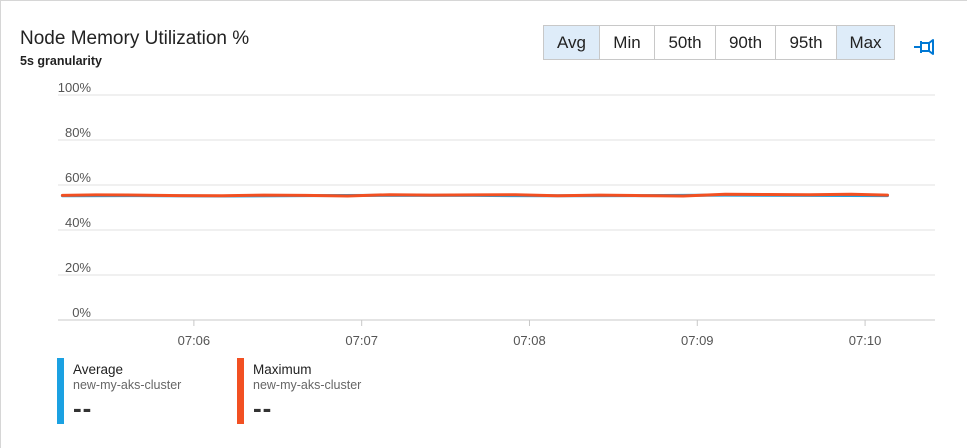 This screenshot has width=967, height=448. Describe the element at coordinates (529, 340) in the screenshot. I see `x-tick-label: 07:08` at that location.